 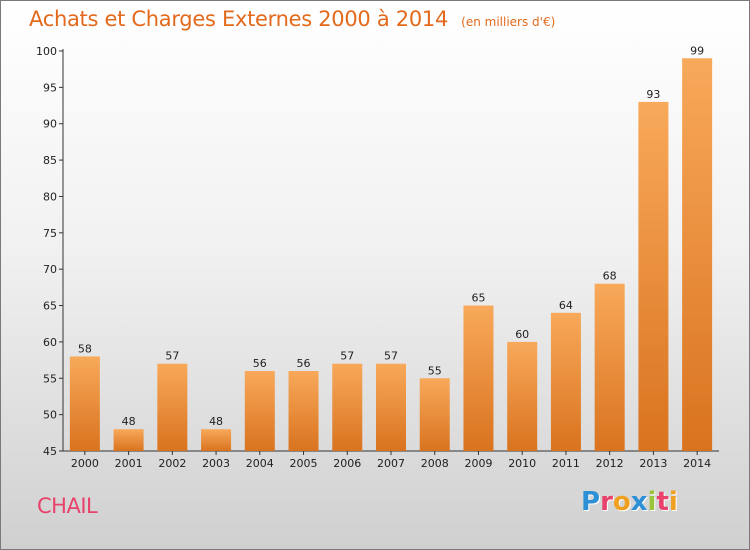 I want to click on y-tick-label: 50, so click(x=50, y=415).